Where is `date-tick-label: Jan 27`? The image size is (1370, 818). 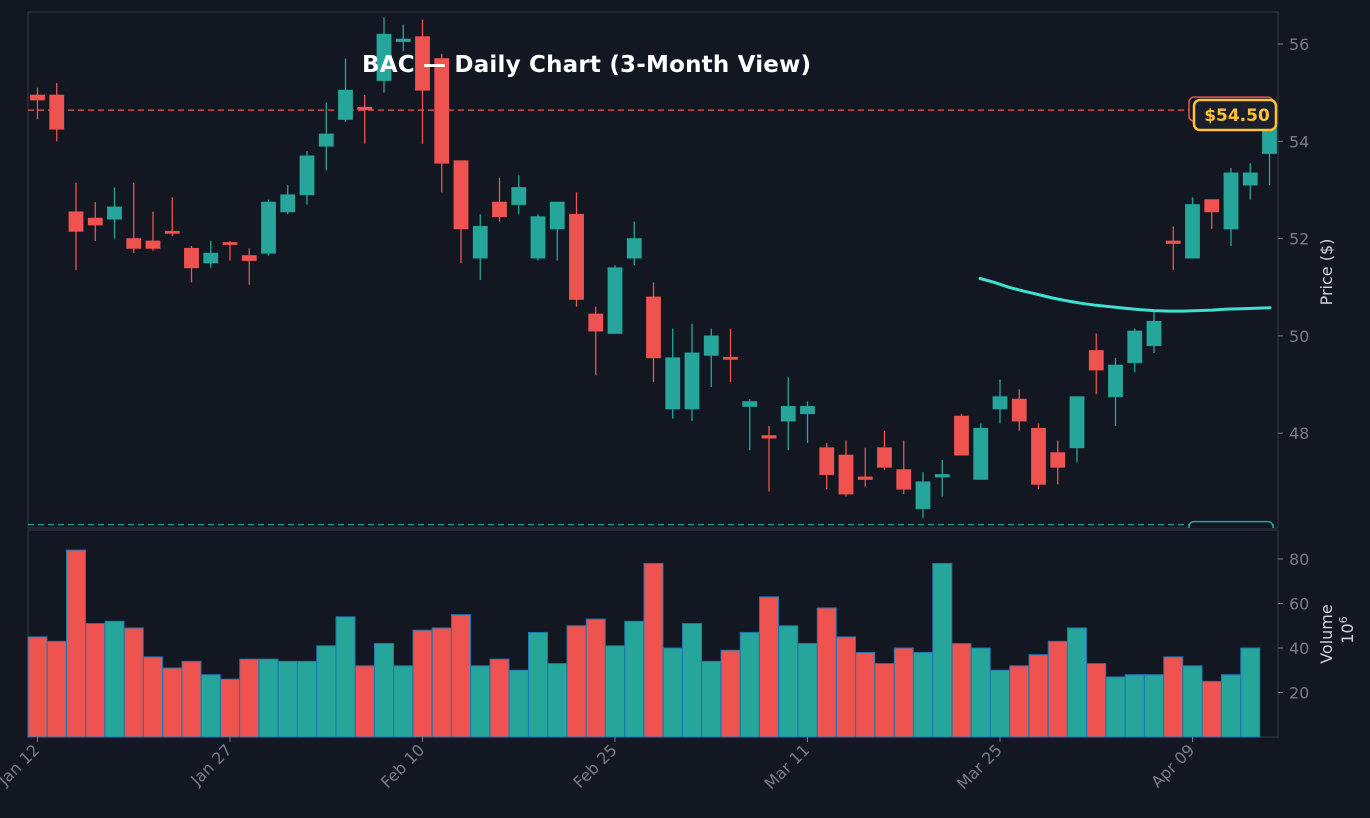 date-tick-label: Jan 27 is located at coordinates (211, 765).